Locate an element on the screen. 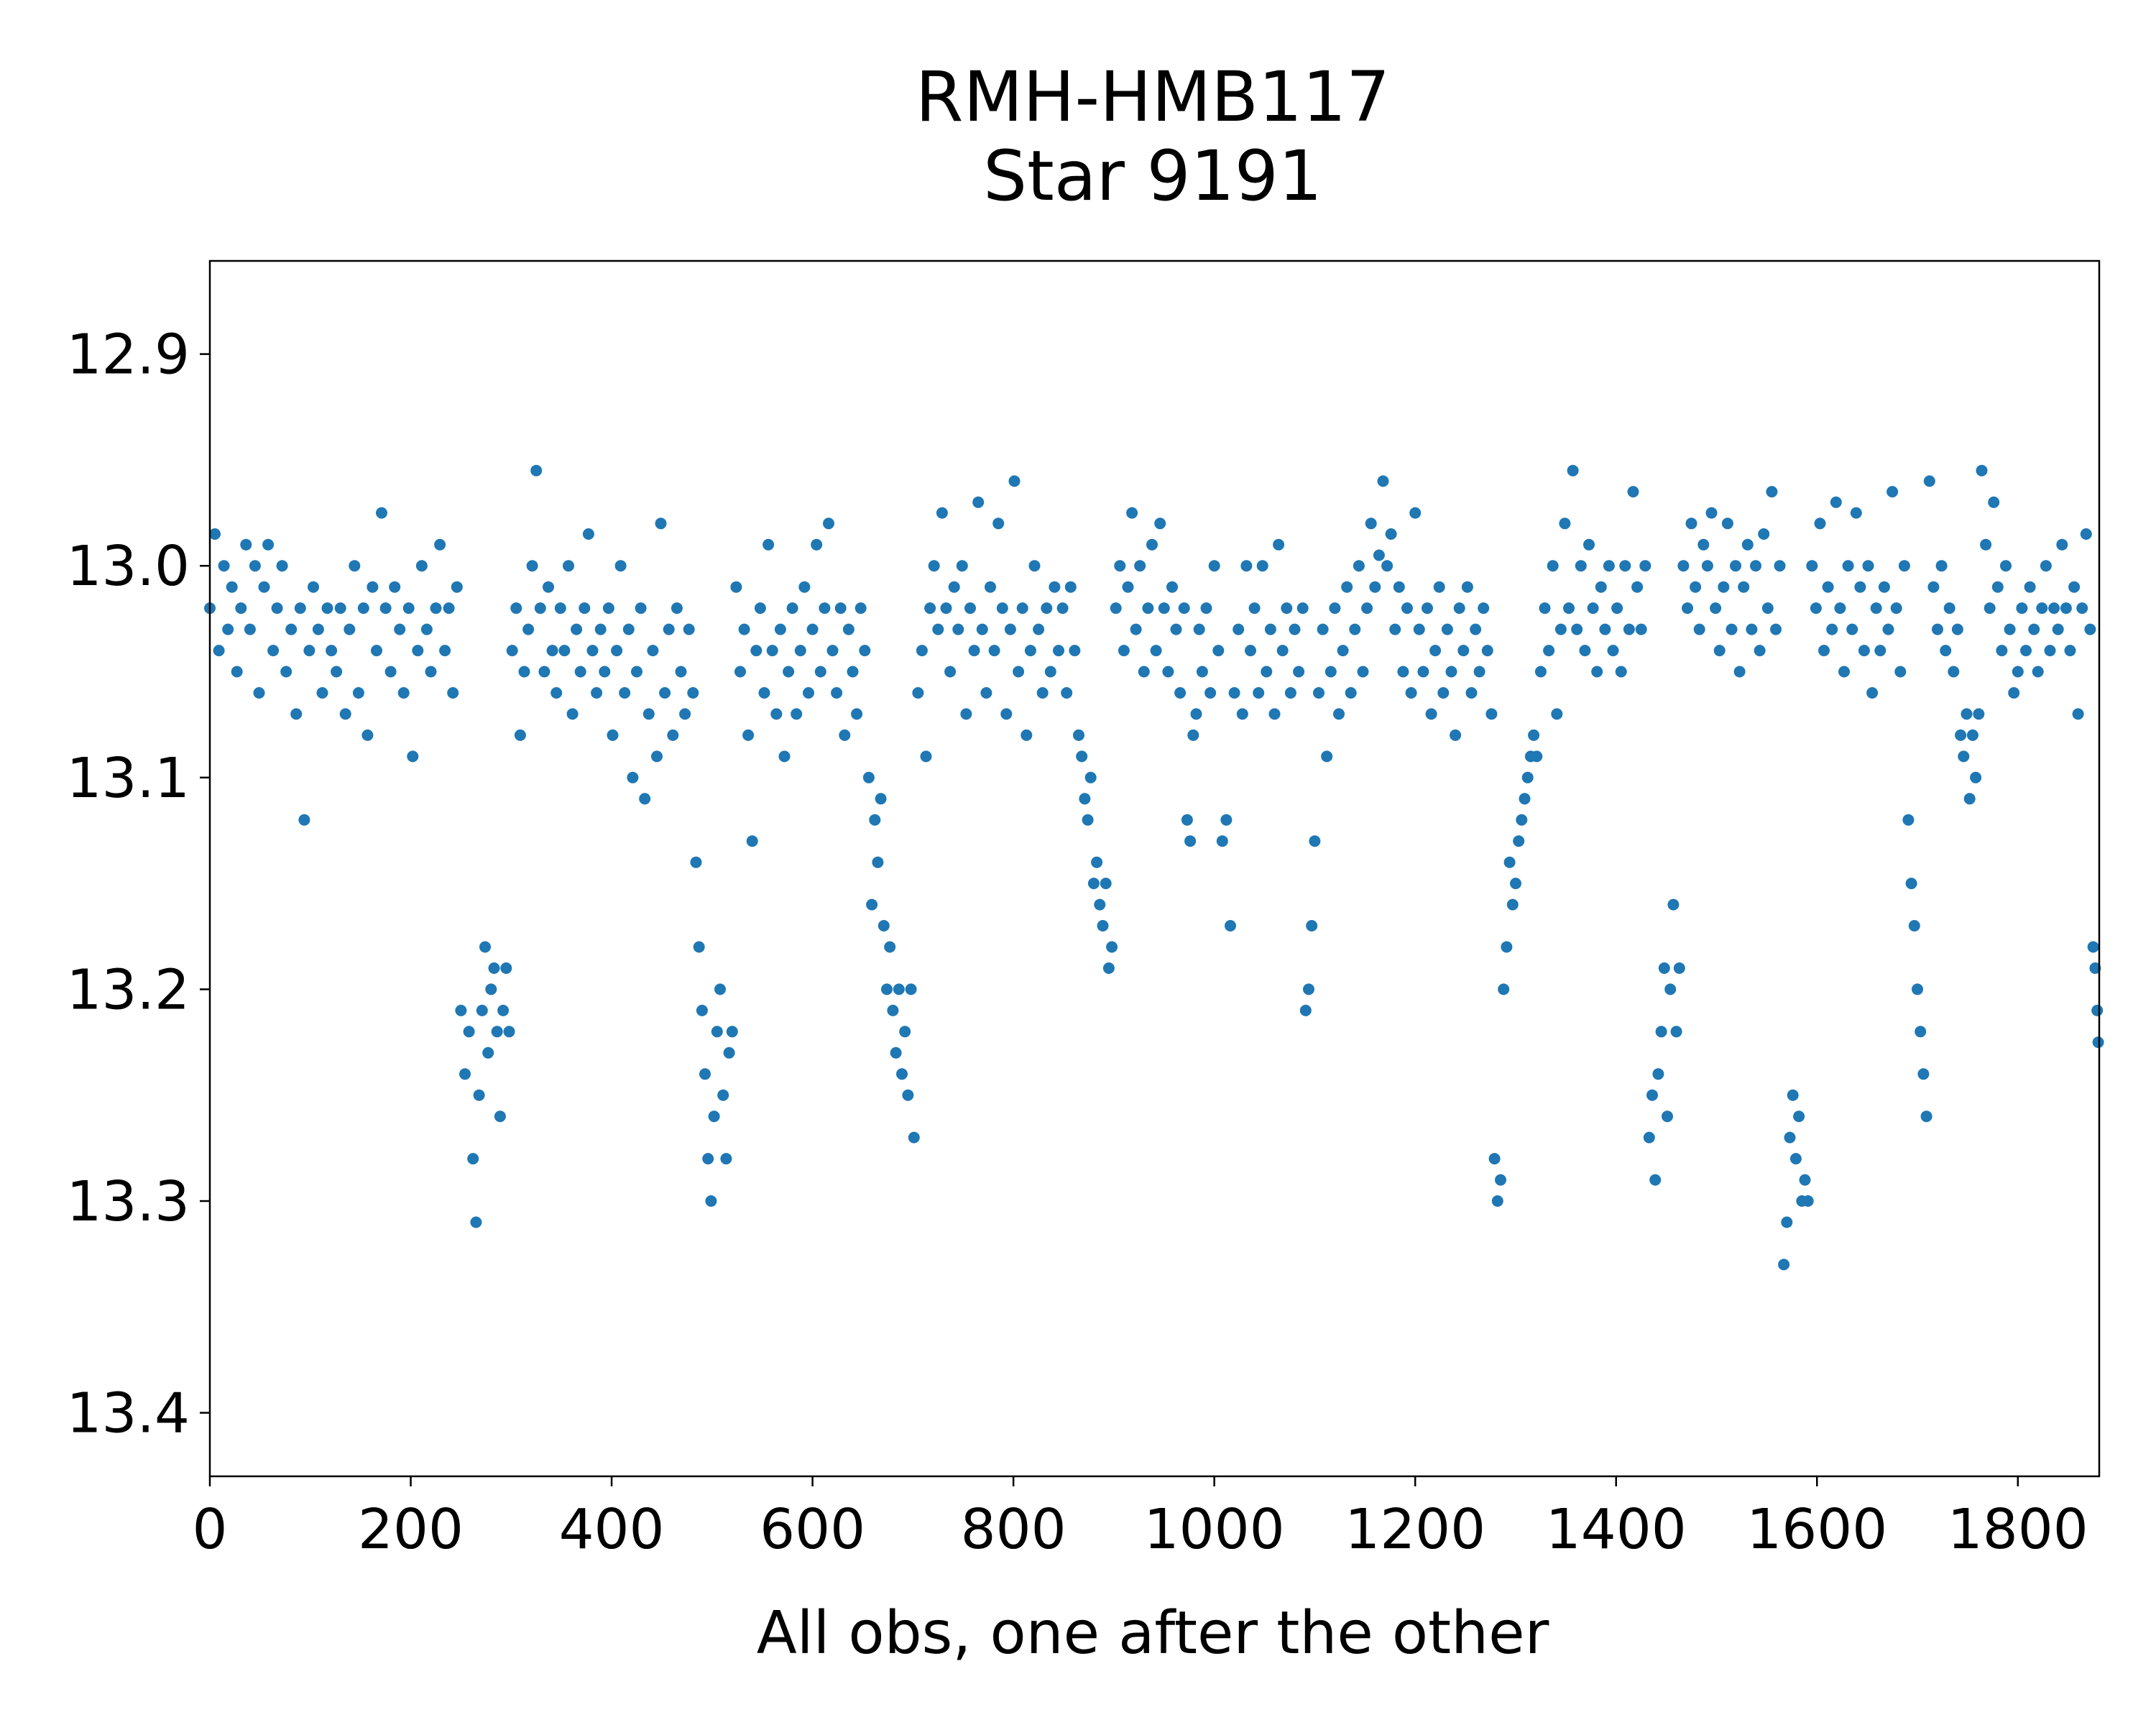  x-tick-label: 0 is located at coordinates (210, 1530).